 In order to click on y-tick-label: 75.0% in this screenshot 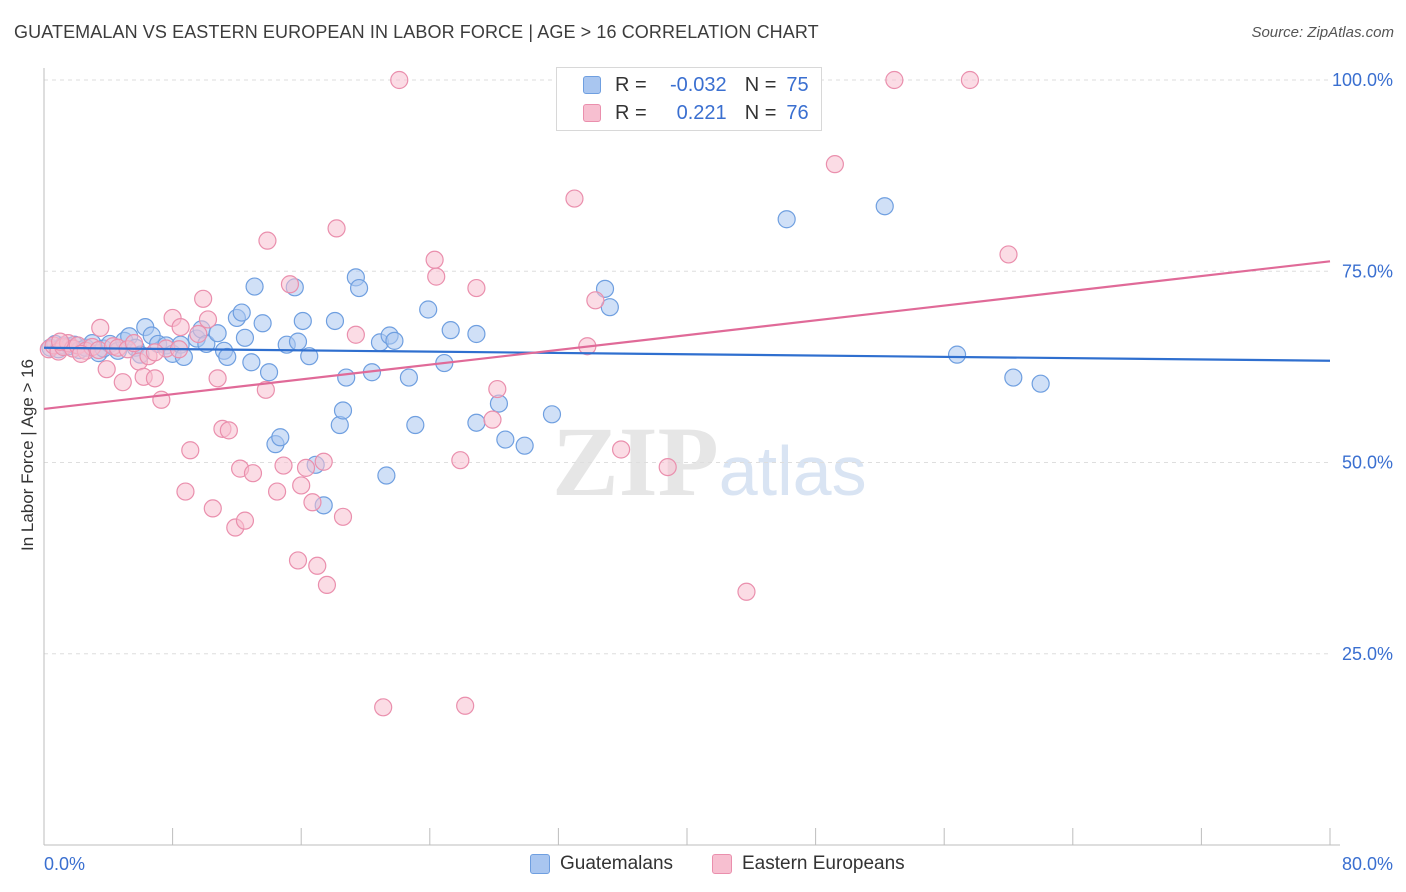, I will do `click(1367, 271)`.